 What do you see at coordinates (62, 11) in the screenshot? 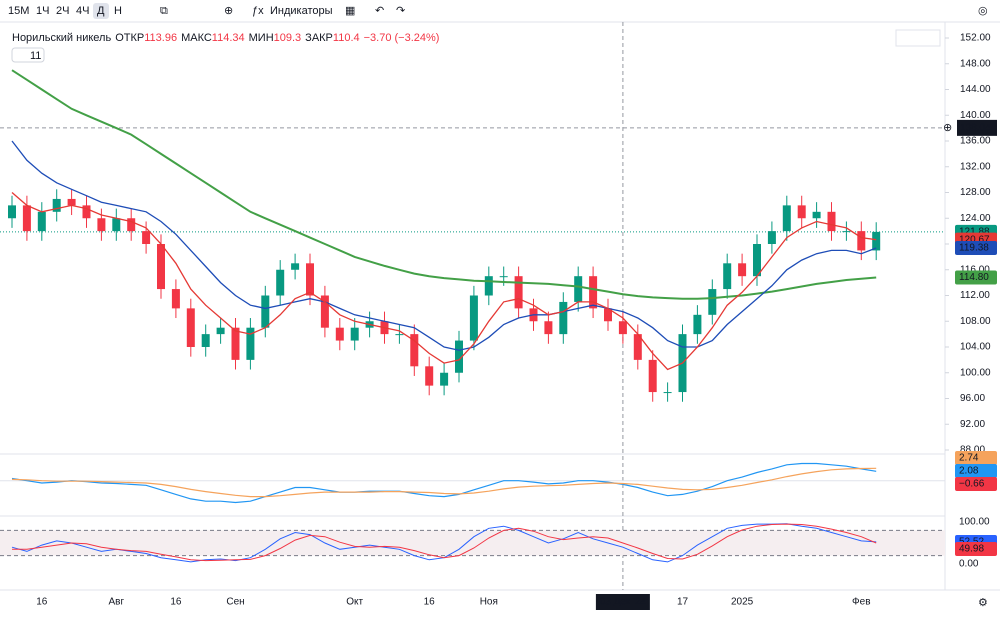
I see `interval-button: 2Ч` at bounding box center [62, 11].